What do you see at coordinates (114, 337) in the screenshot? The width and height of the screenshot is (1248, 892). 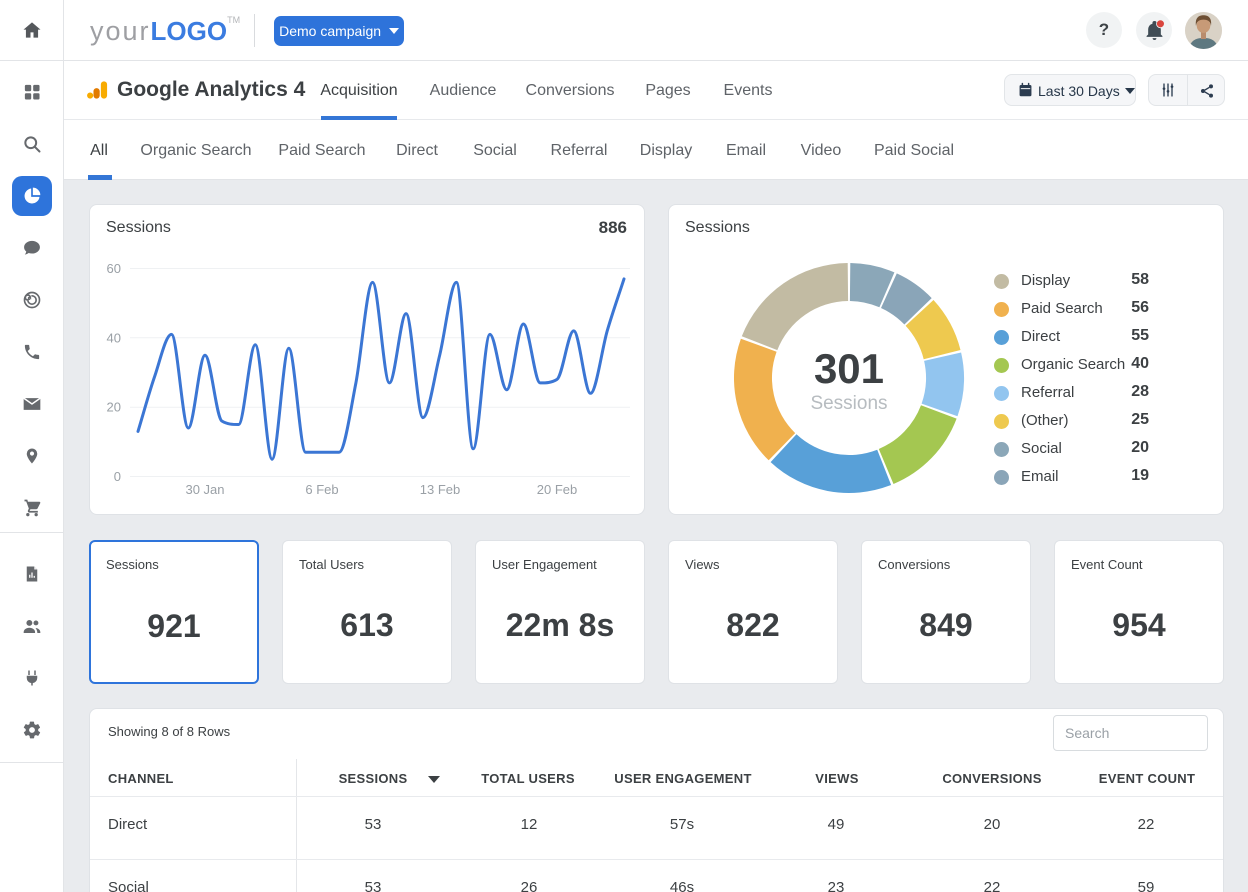 I see `svg-text: 40` at bounding box center [114, 337].